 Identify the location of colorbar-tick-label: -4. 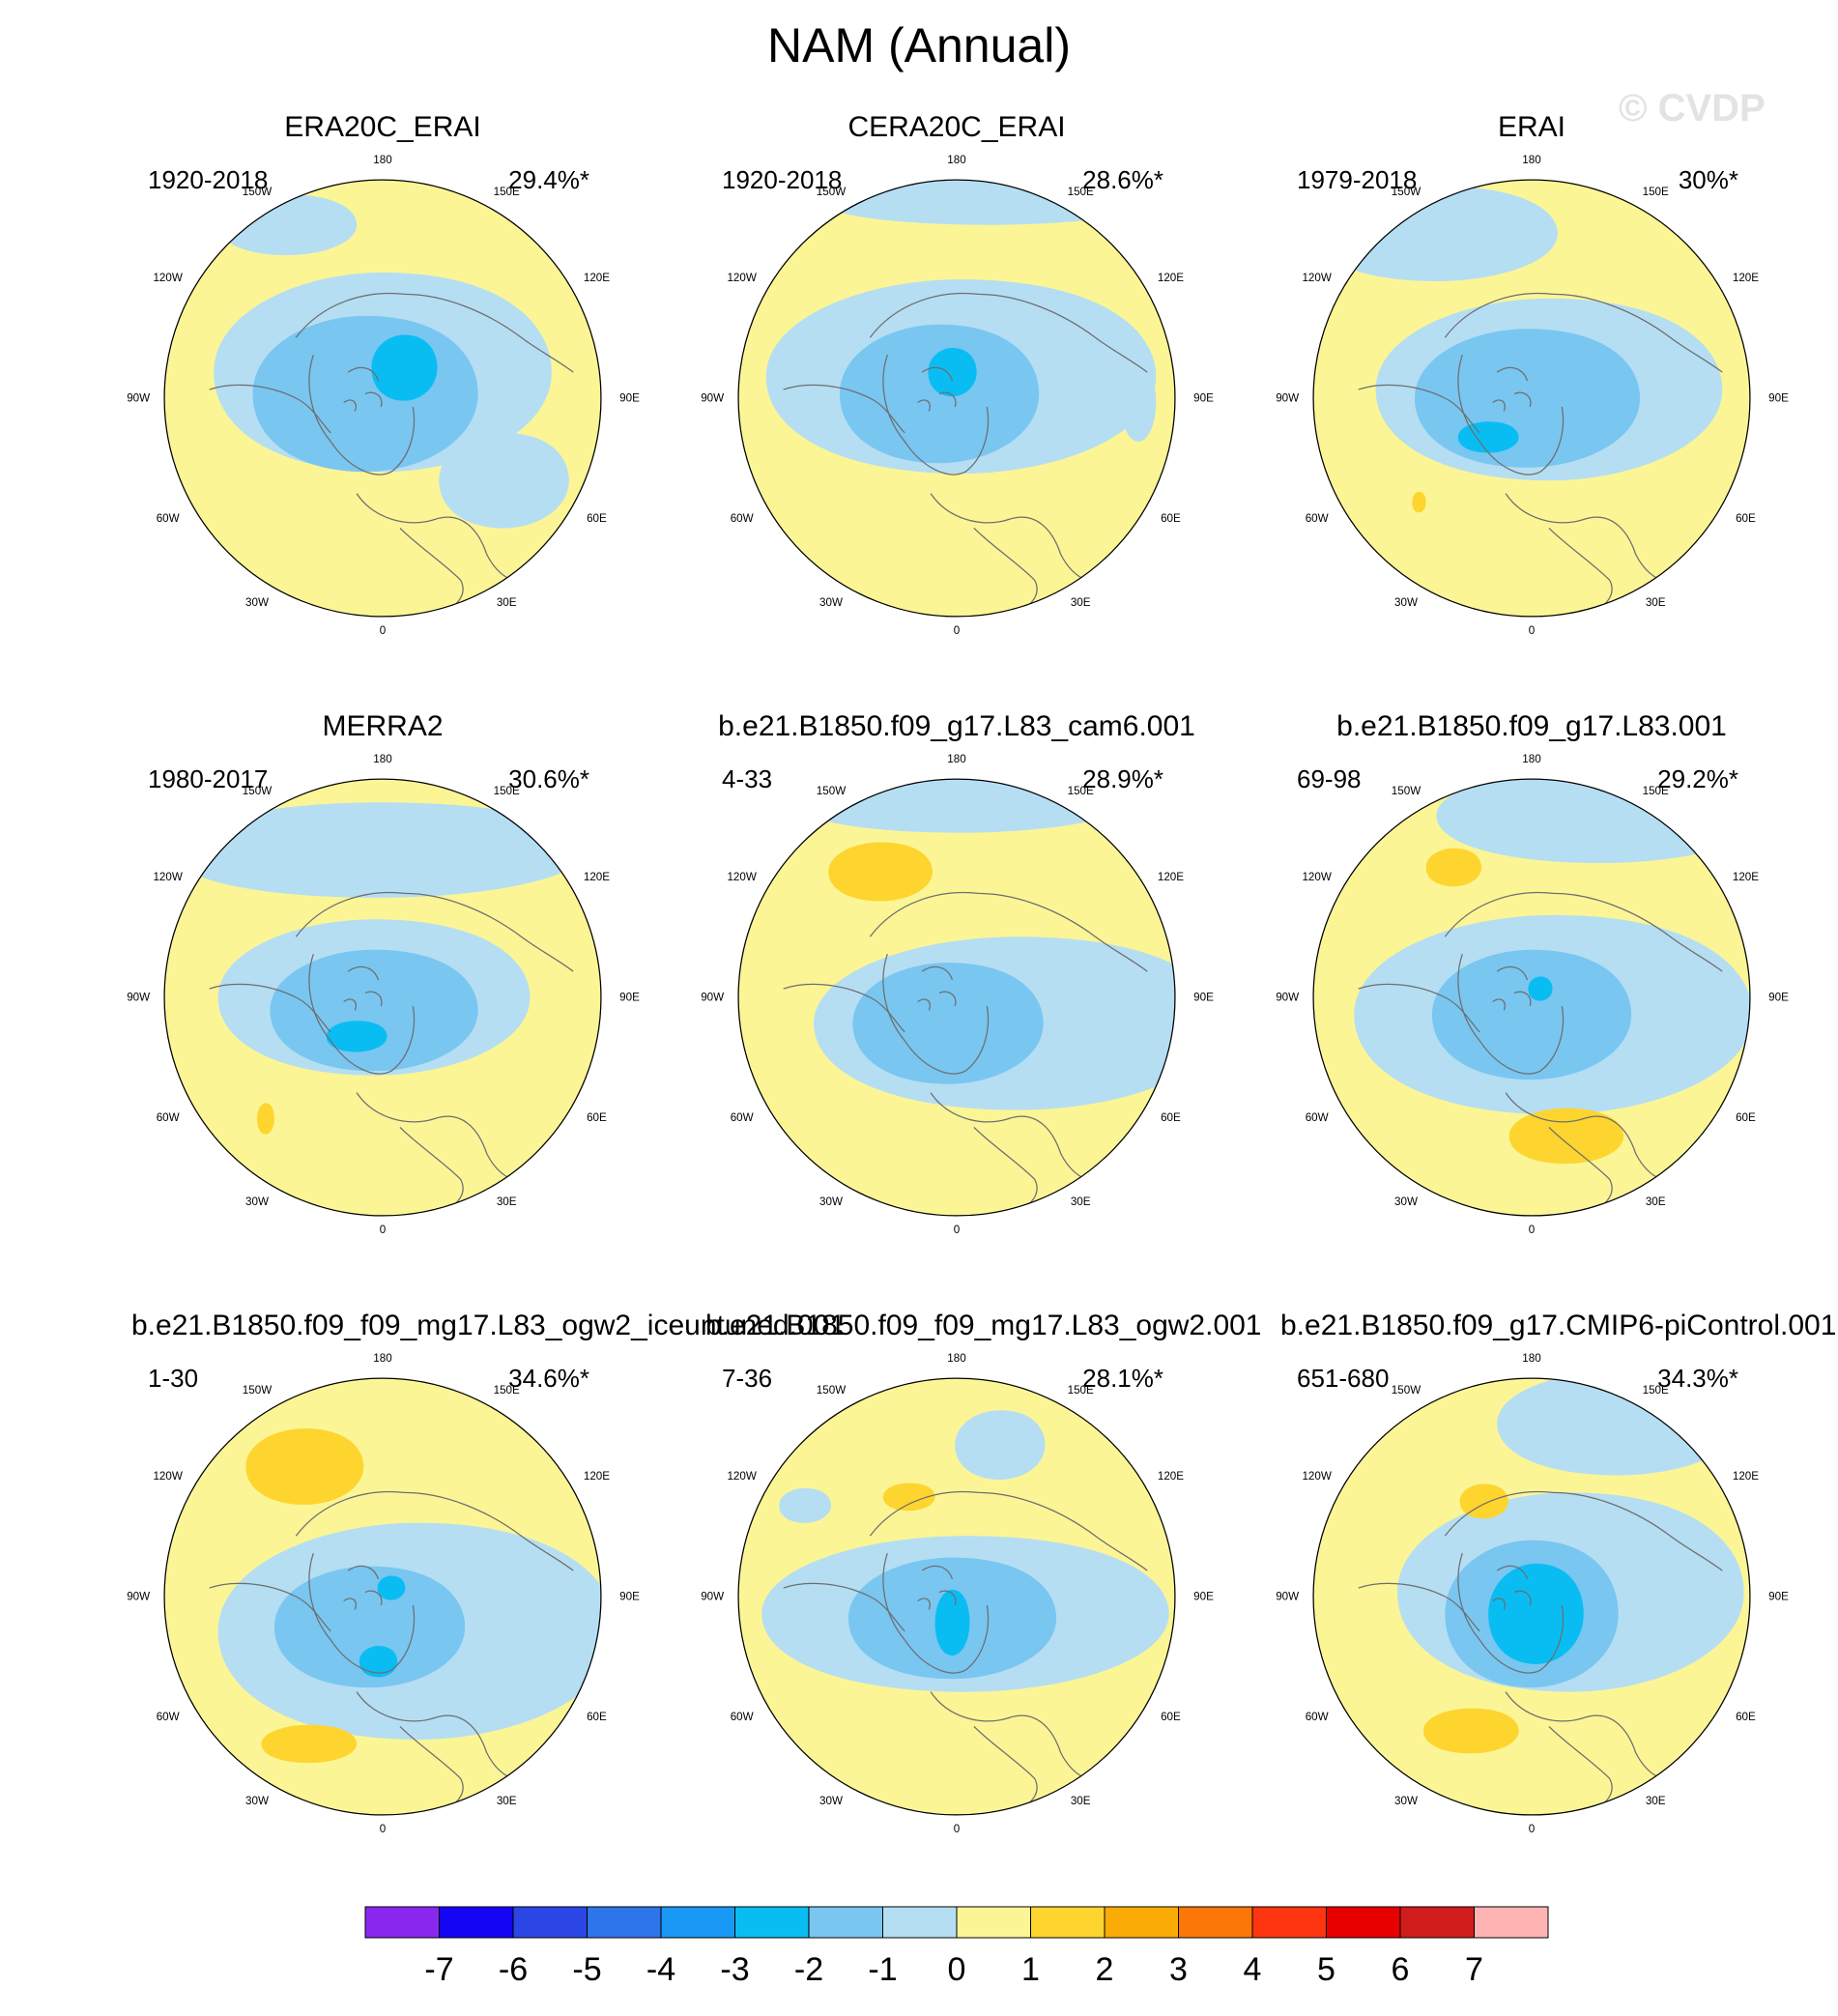
(660, 1970).